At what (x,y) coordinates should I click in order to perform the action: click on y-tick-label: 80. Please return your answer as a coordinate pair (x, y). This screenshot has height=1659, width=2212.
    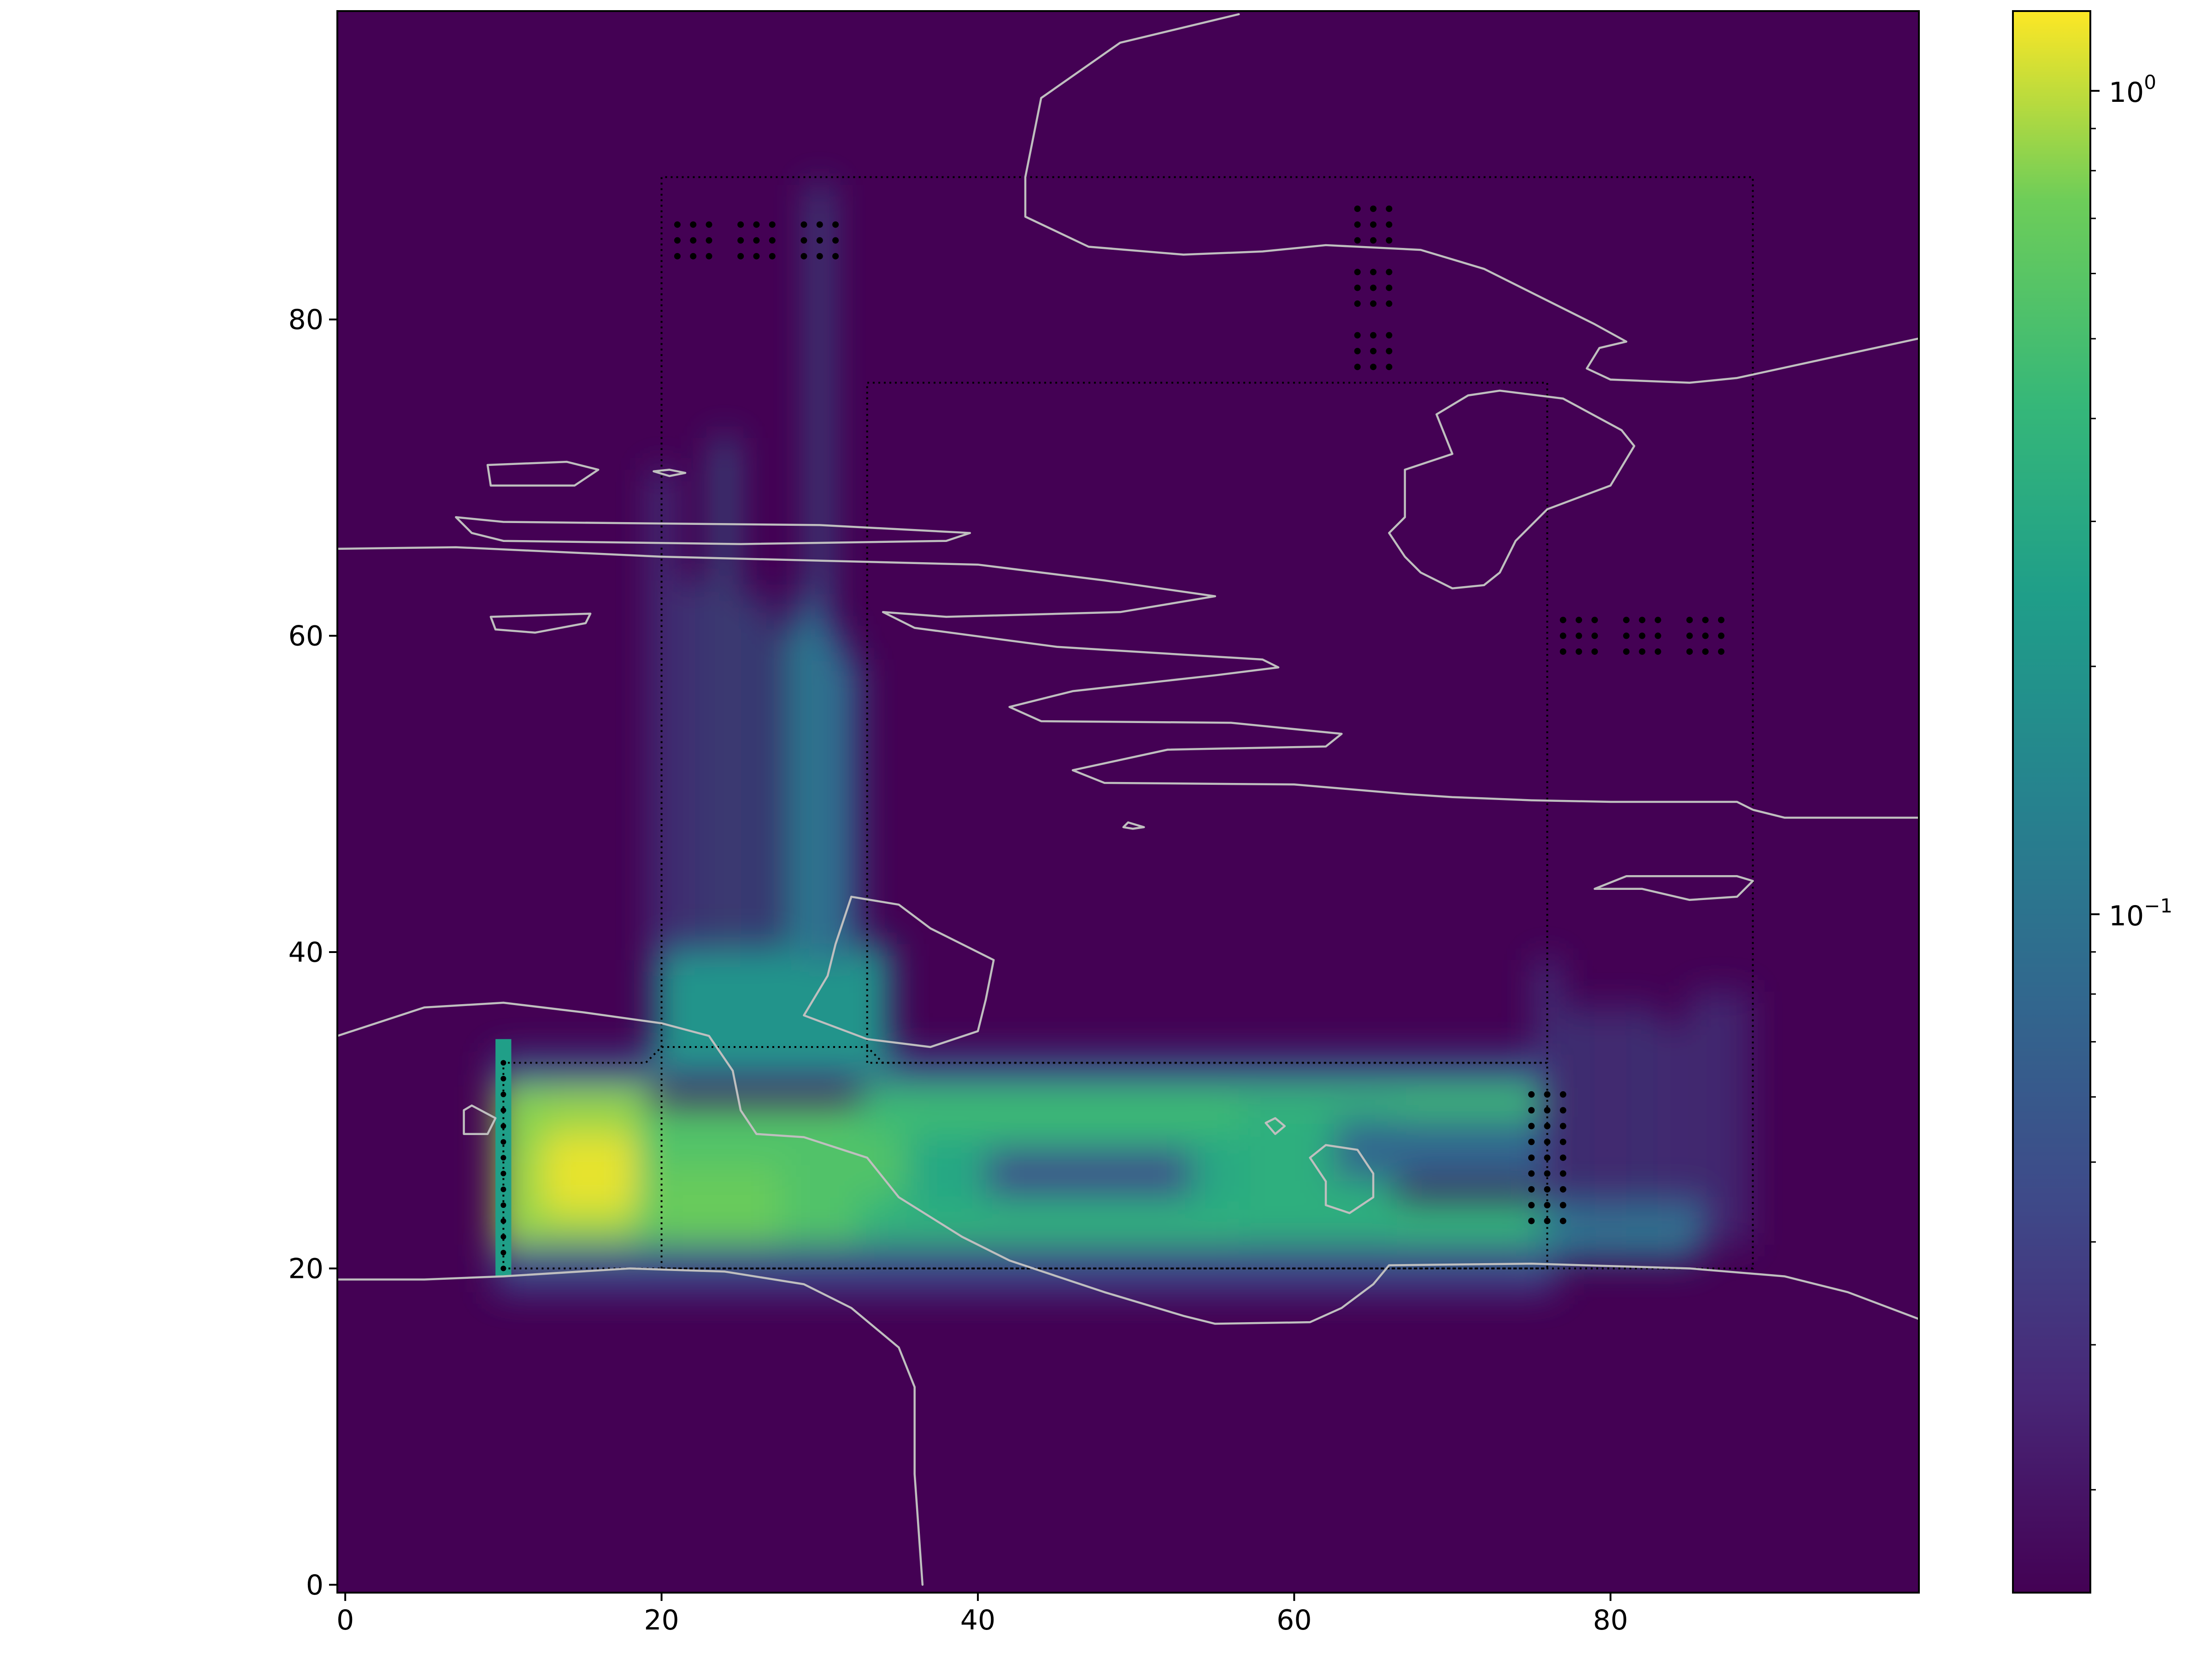
    Looking at the image, I should click on (306, 320).